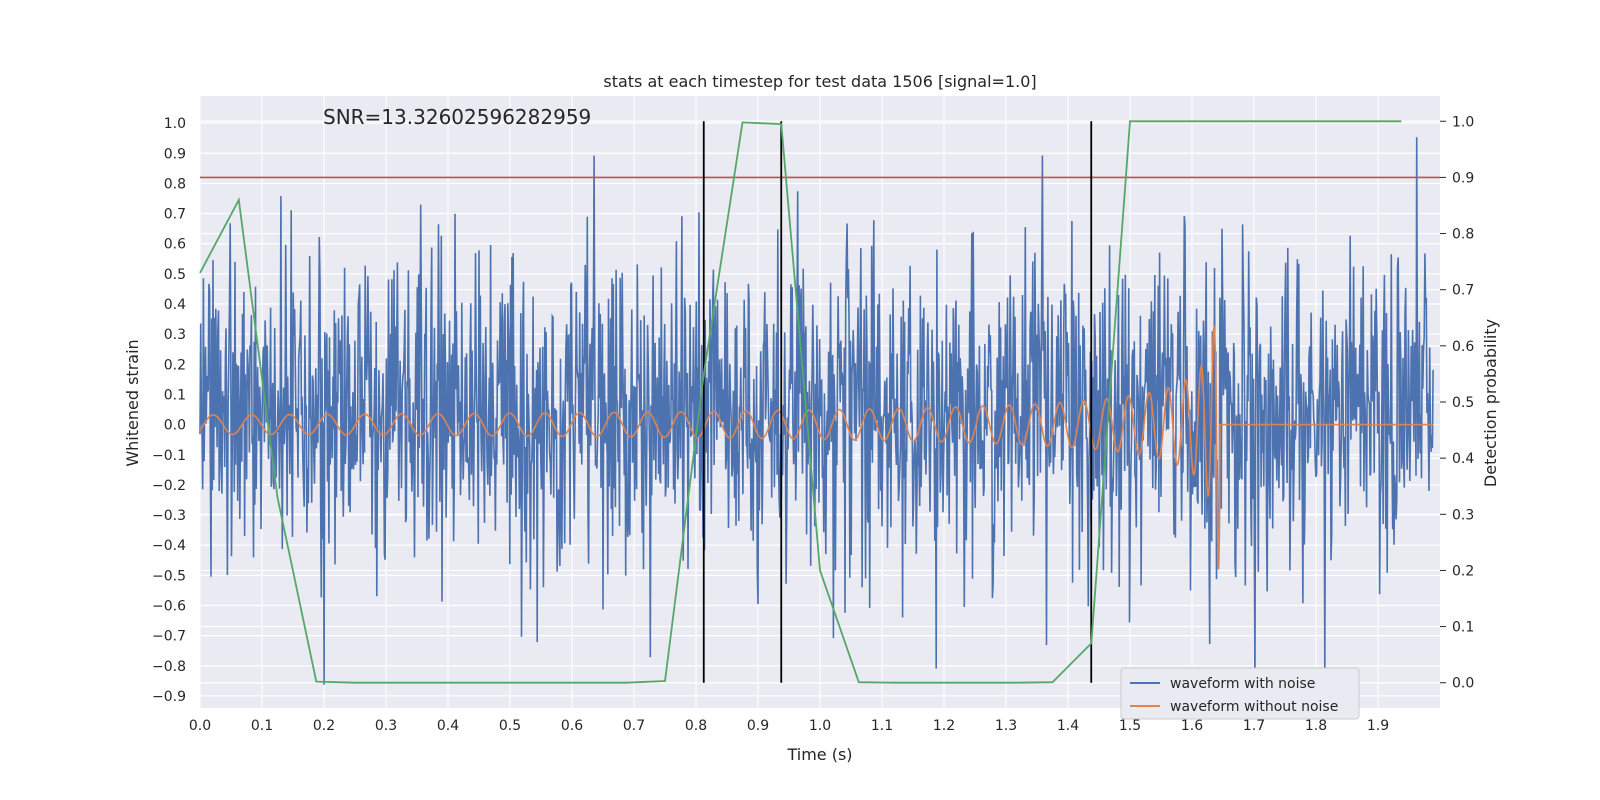 The height and width of the screenshot is (800, 1600). Describe the element at coordinates (175, 124) in the screenshot. I see `y-tick-label: 1.0` at that location.